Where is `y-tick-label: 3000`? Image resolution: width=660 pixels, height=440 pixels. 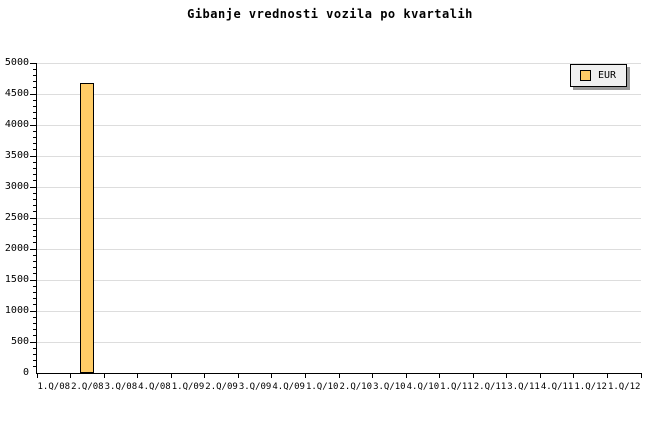 y-tick-label: 3000 is located at coordinates (16, 186).